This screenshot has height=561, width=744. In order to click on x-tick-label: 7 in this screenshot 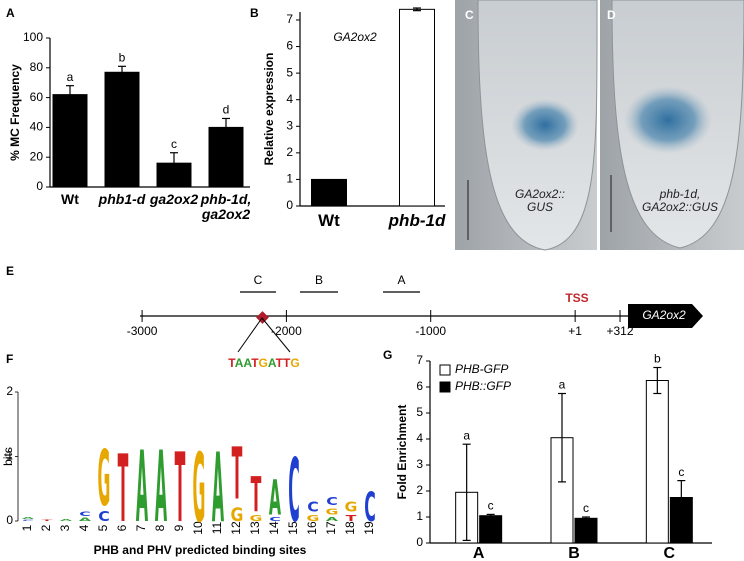, I will do `click(141, 527)`.